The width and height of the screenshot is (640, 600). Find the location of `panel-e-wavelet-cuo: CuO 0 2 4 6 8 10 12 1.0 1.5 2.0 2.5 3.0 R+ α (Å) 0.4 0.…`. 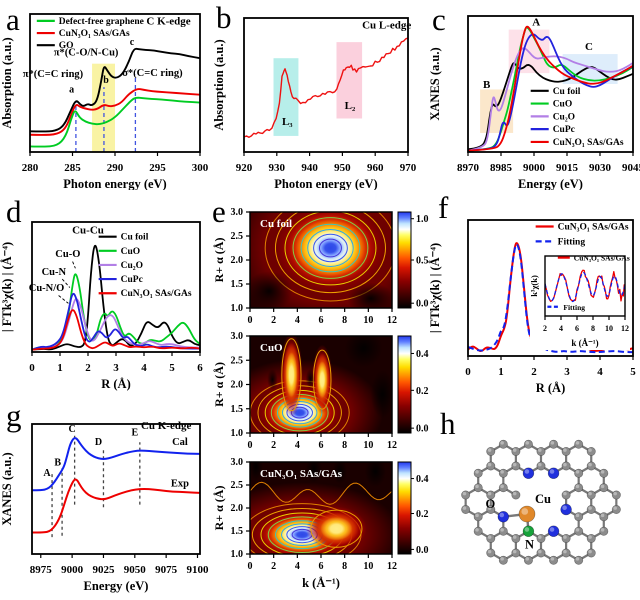

panel-e-wavelet-cuo: CuO 0 2 4 6 8 10 12 1.0 1.5 2.0 2.5 3.0 R+ α (Å) 0.4 0.… is located at coordinates (330, 394).